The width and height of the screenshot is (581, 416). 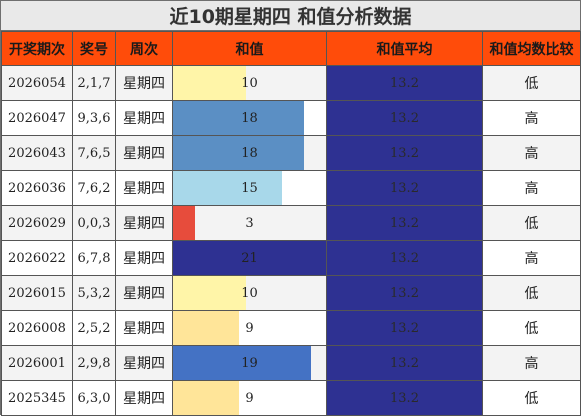 What do you see at coordinates (144, 48) in the screenshot?
I see `header-week: 周次` at bounding box center [144, 48].